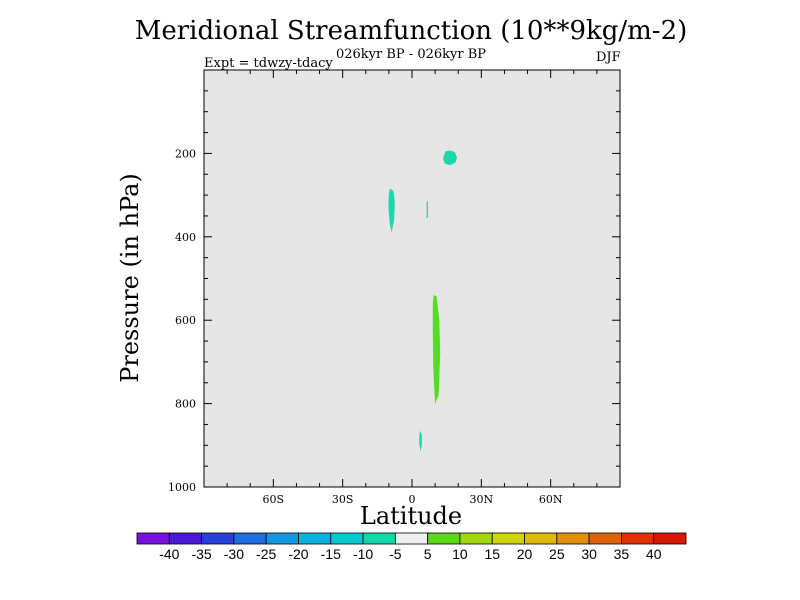  Describe the element at coordinates (654, 554) in the screenshot. I see `colorbar-label: 40` at that location.